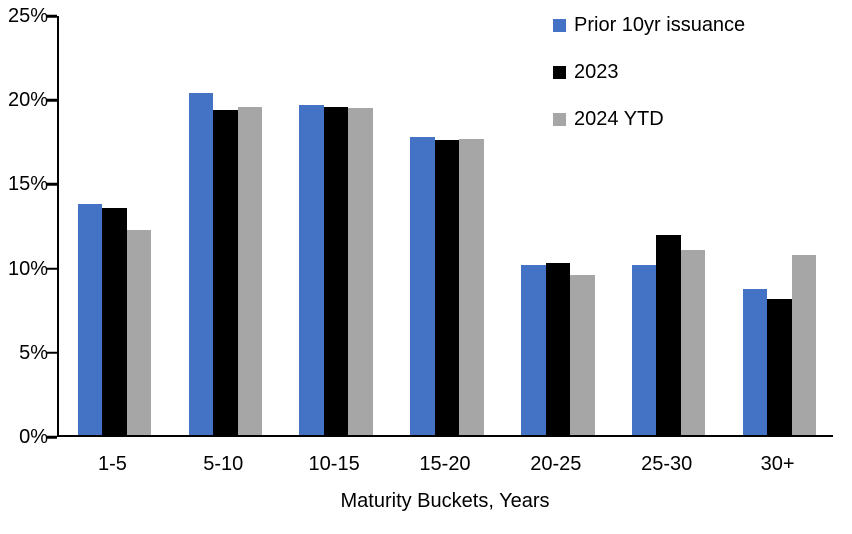 The height and width of the screenshot is (534, 852). I want to click on bar-prior-10yr-issuance-30+, so click(755, 361).